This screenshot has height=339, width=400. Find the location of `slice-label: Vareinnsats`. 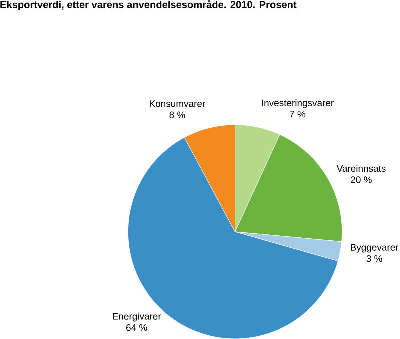

slice-label: Vareinnsats is located at coordinates (361, 168).